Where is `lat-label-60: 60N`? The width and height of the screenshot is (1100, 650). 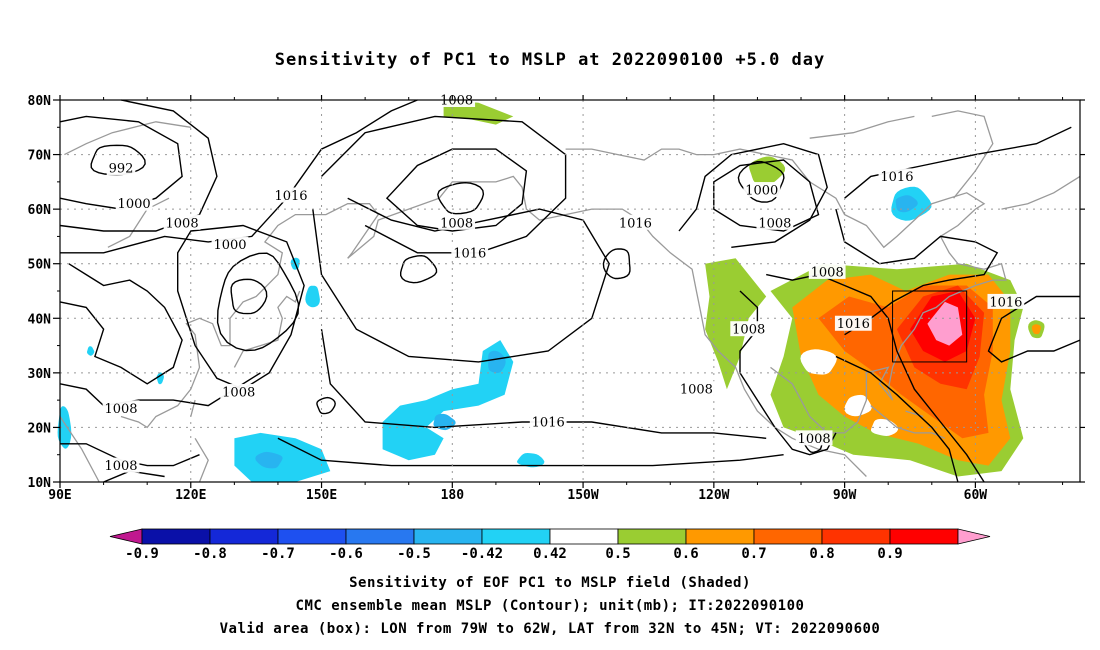 lat-label-60: 60N is located at coordinates (40, 210).